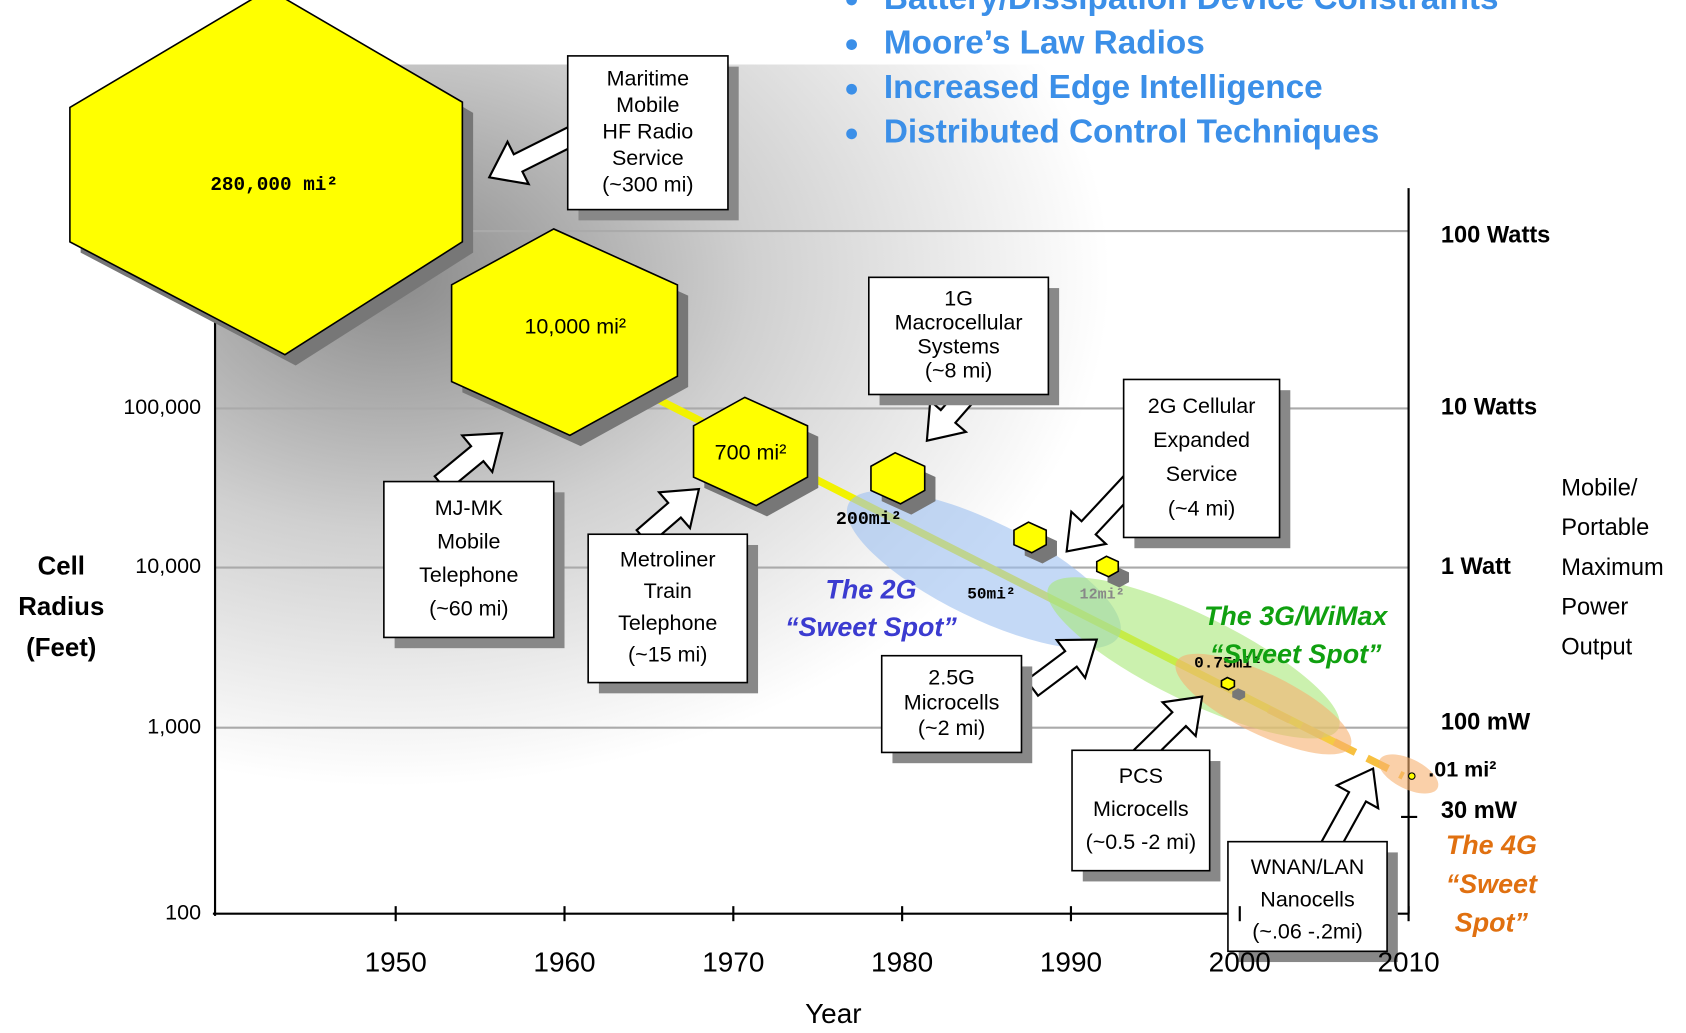 The image size is (1686, 1033). Describe the element at coordinates (61, 607) in the screenshot. I see `label: Radius` at that location.